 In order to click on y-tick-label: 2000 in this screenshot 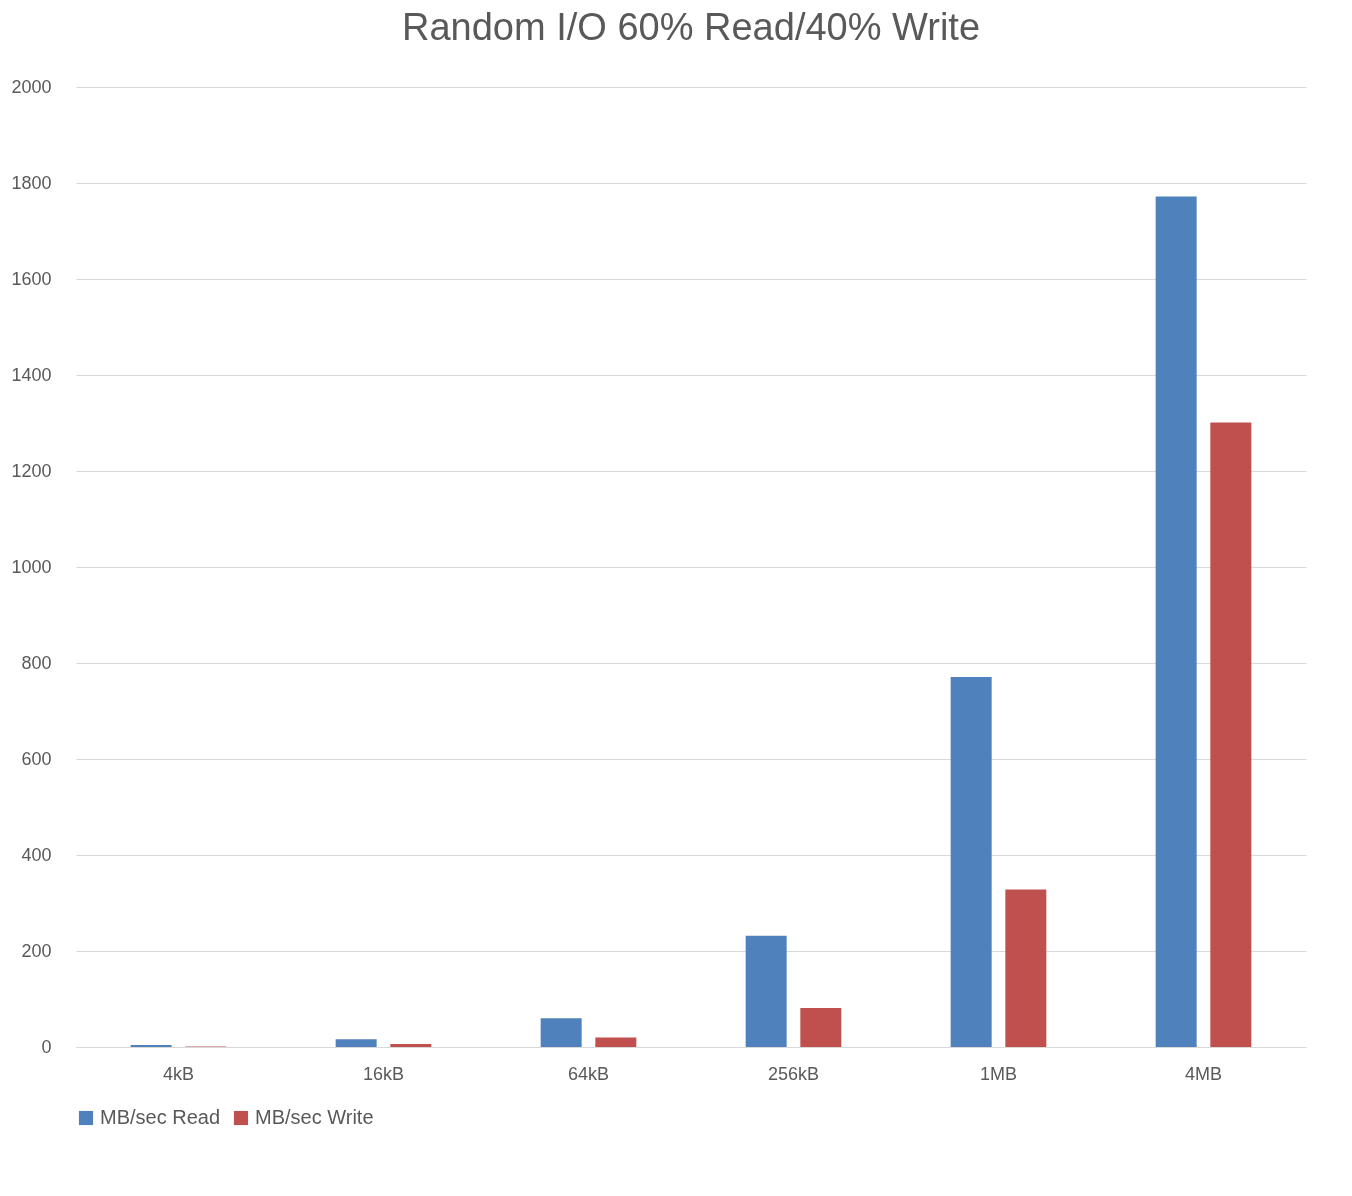, I will do `click(31, 86)`.